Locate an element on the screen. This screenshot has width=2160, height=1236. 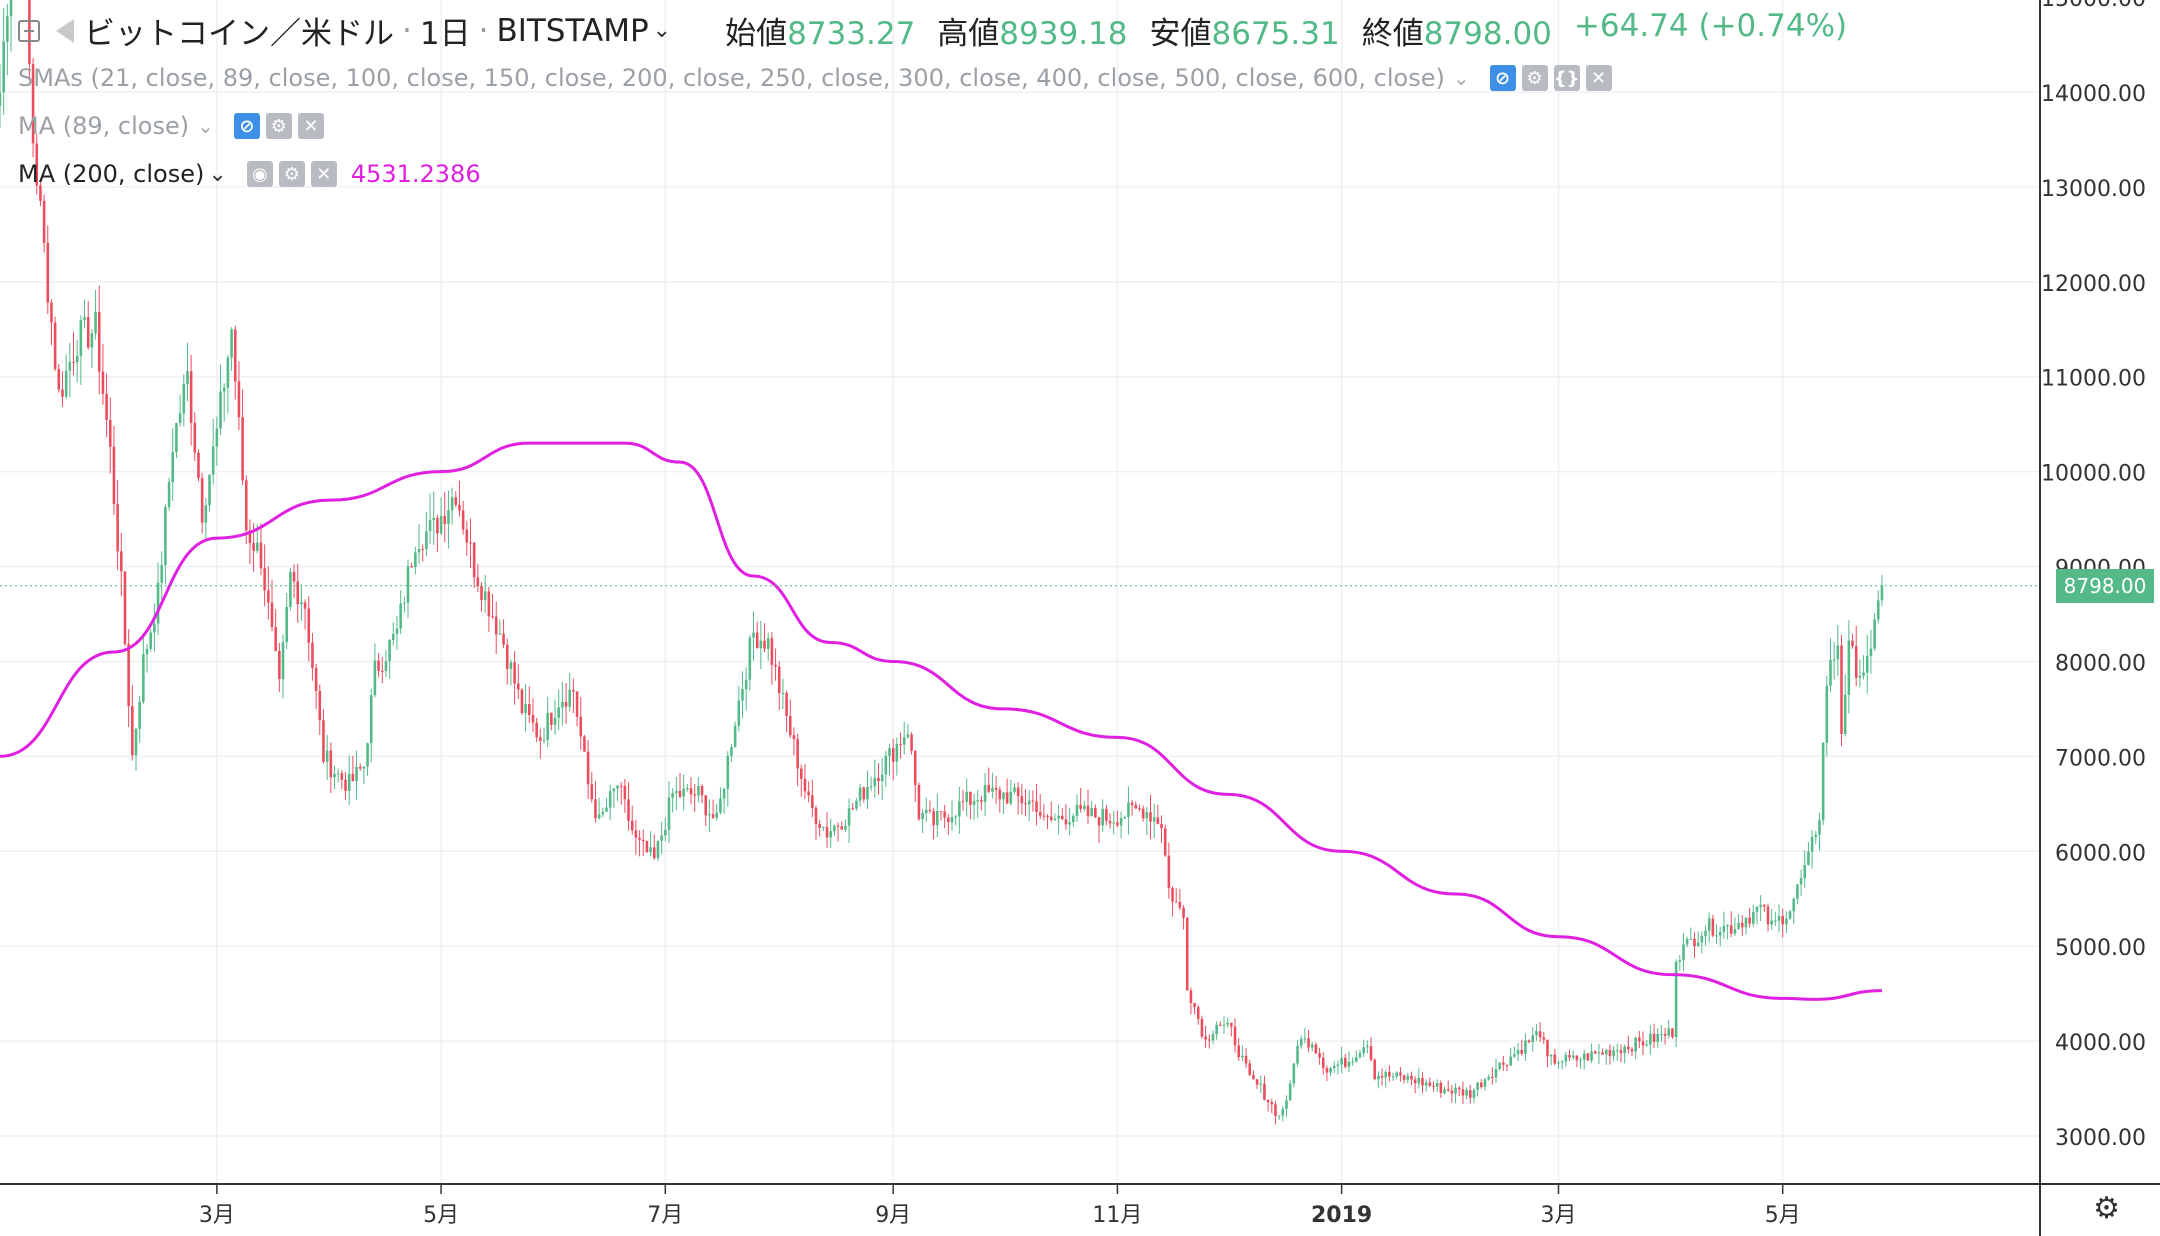
collapse-icon is located at coordinates (29, 30).